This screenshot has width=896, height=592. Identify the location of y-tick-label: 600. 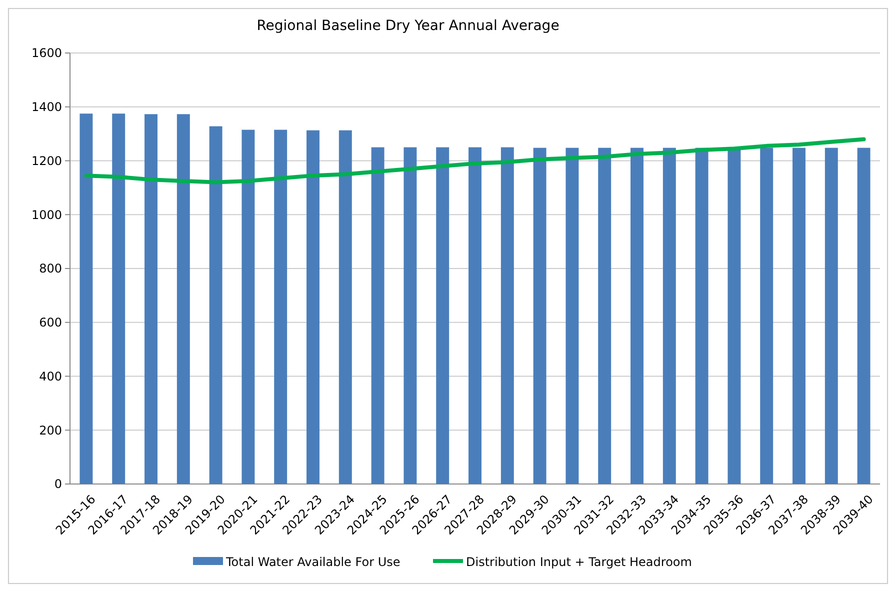
(50, 323).